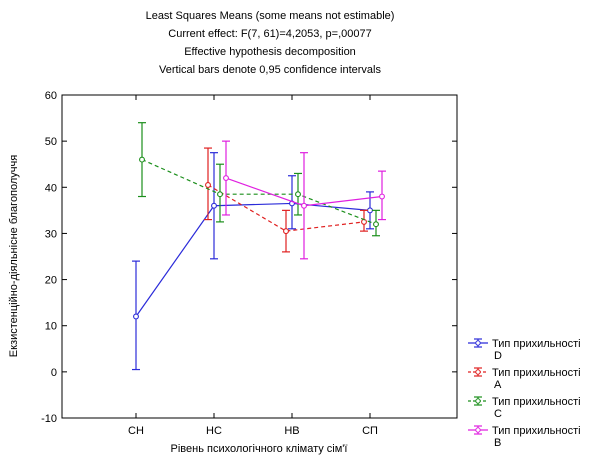 This screenshot has width=602, height=457. What do you see at coordinates (51, 281) in the screenshot?
I see `y-tick-label: 20` at bounding box center [51, 281].